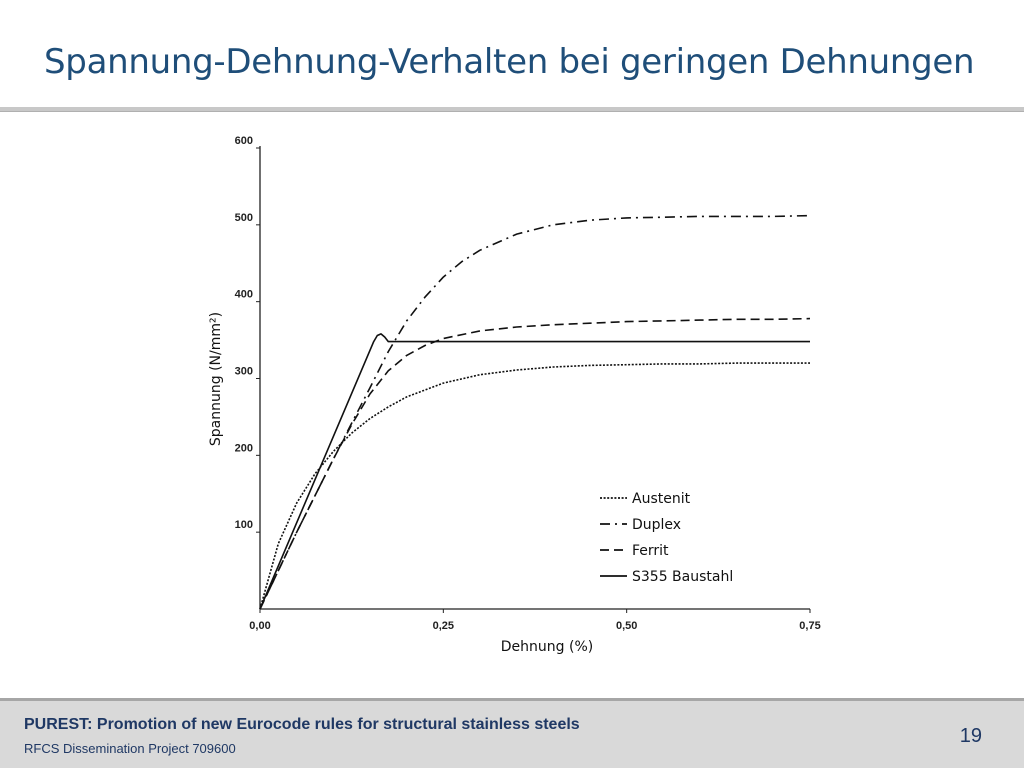  I want to click on y-tick-label: 500, so click(244, 218).